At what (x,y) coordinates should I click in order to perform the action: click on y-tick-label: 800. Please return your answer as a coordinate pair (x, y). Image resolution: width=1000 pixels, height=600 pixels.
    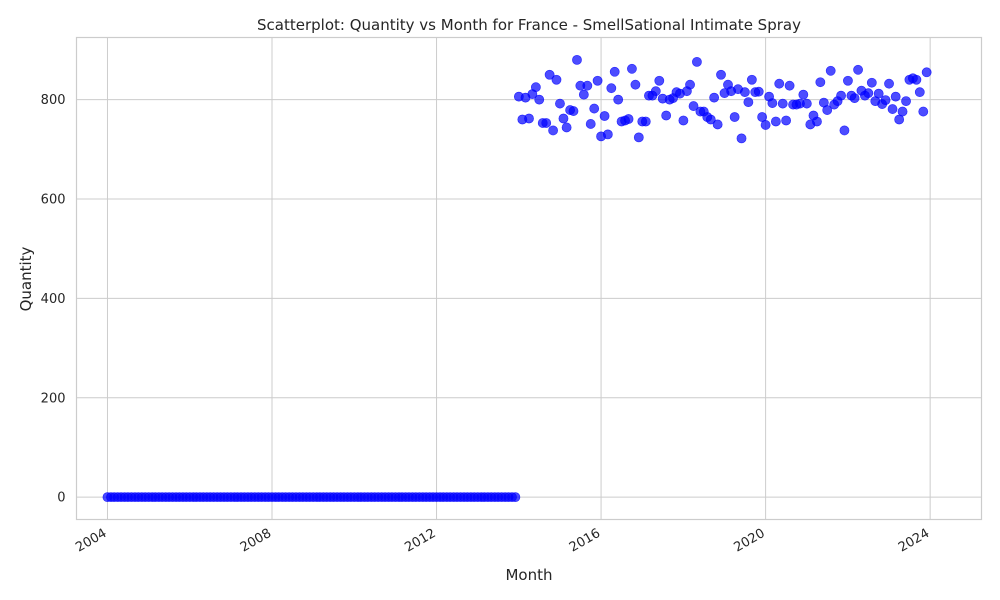
    Looking at the image, I should click on (53, 100).